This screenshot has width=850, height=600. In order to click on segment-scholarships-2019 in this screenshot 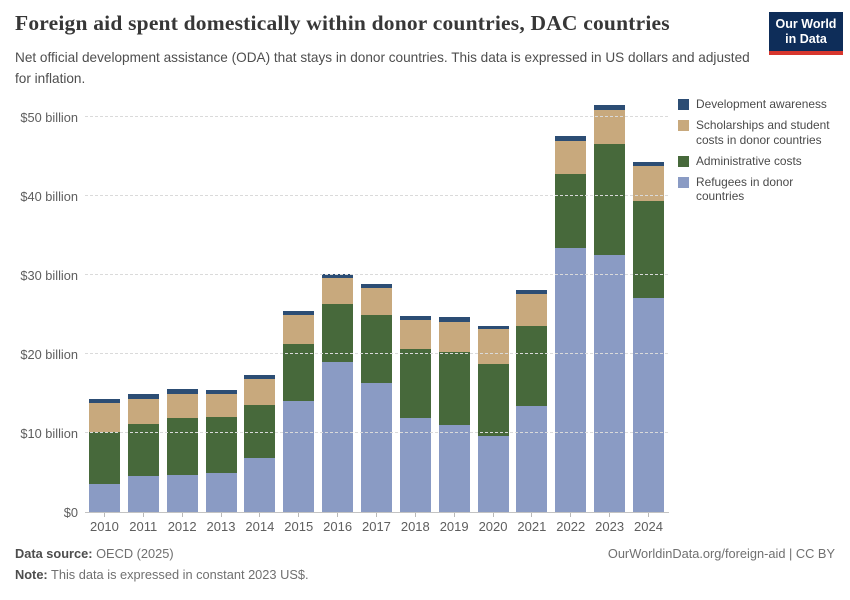, I will do `click(454, 336)`.